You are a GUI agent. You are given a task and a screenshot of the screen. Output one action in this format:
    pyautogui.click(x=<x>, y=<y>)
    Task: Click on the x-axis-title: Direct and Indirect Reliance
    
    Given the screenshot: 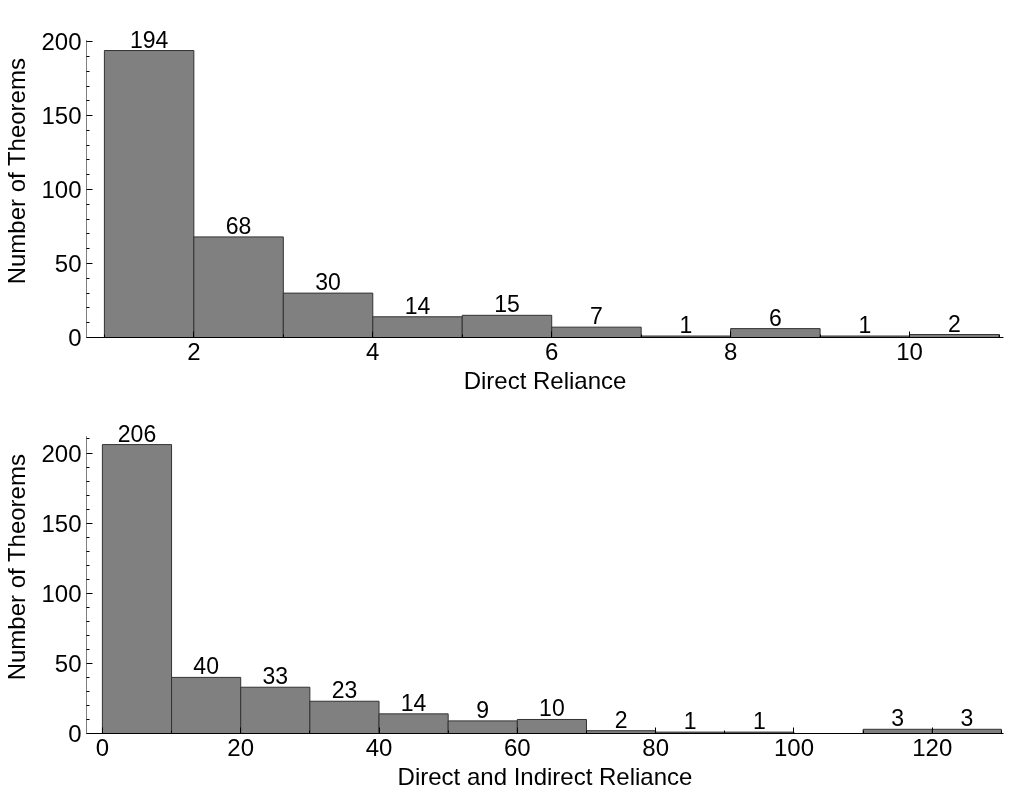 What is the action you would take?
    pyautogui.click(x=545, y=776)
    